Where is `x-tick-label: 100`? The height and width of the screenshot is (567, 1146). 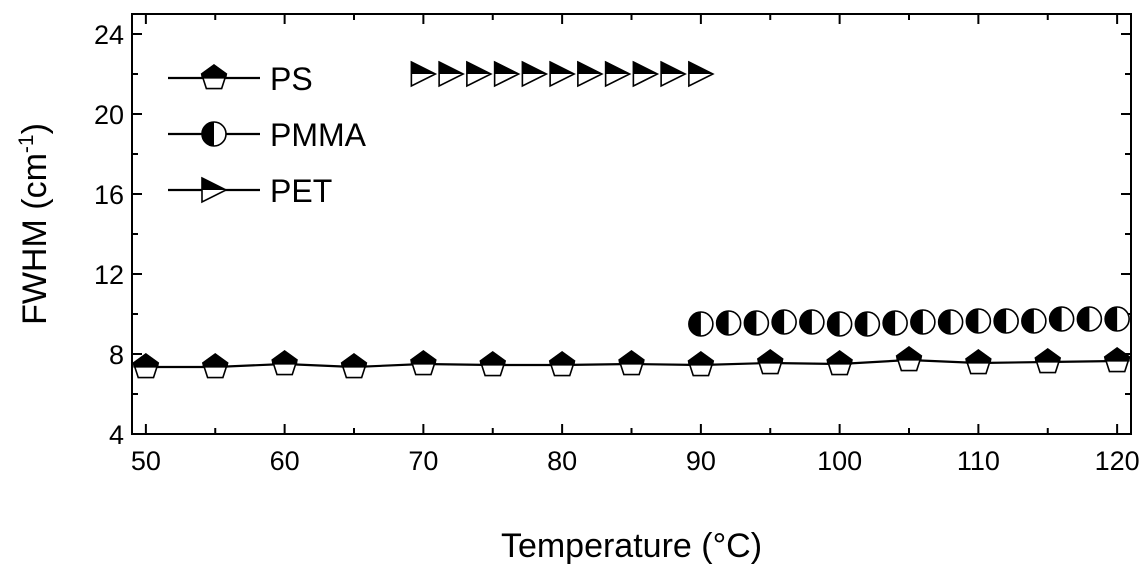 x-tick-label: 100 is located at coordinates (839, 461).